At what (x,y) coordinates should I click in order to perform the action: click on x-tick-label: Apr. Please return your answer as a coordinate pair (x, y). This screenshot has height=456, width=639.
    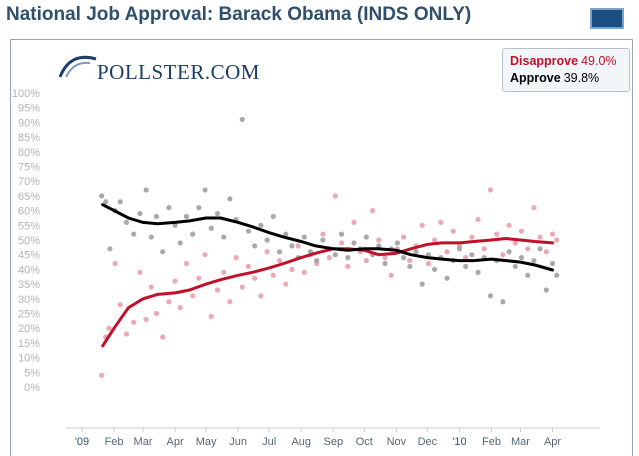
    Looking at the image, I should click on (175, 442).